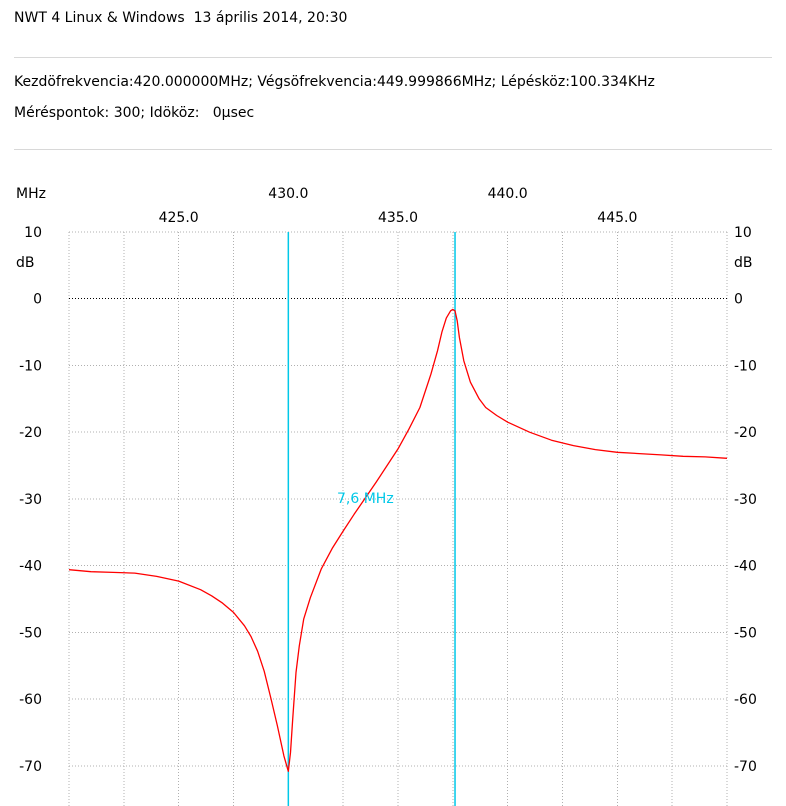 This screenshot has height=806, width=786. I want to click on x-tick-label-lower: 435.0, so click(398, 218).